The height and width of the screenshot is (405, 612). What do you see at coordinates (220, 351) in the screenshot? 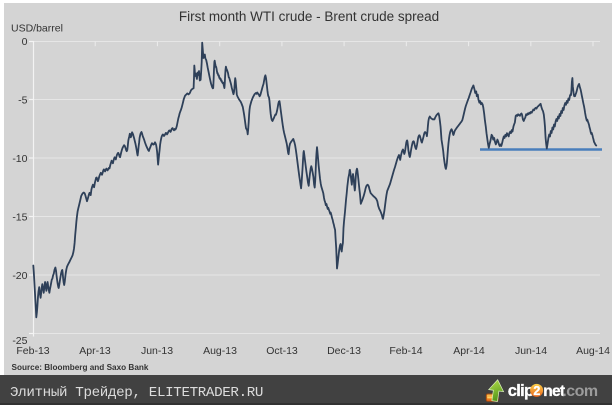
I see `svg-text: Aug-13` at bounding box center [220, 351].